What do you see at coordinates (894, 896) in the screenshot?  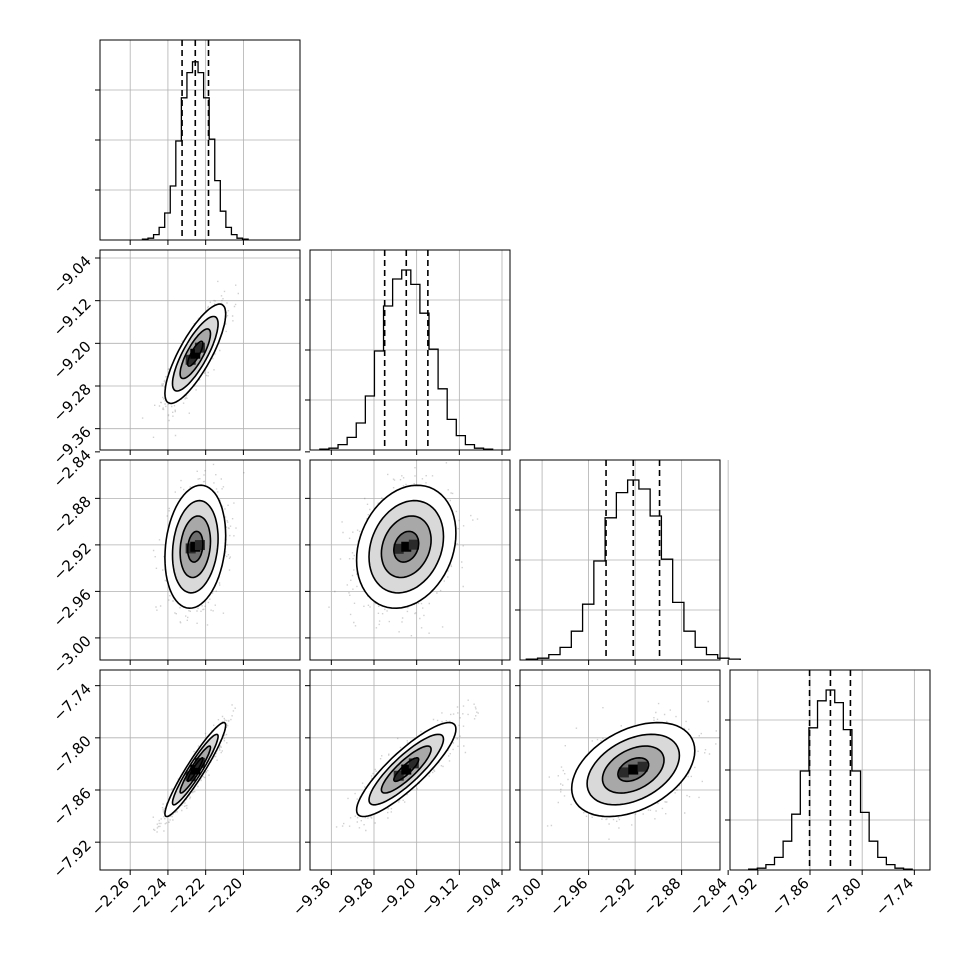 I see `x-tick-label: −7.74` at bounding box center [894, 896].